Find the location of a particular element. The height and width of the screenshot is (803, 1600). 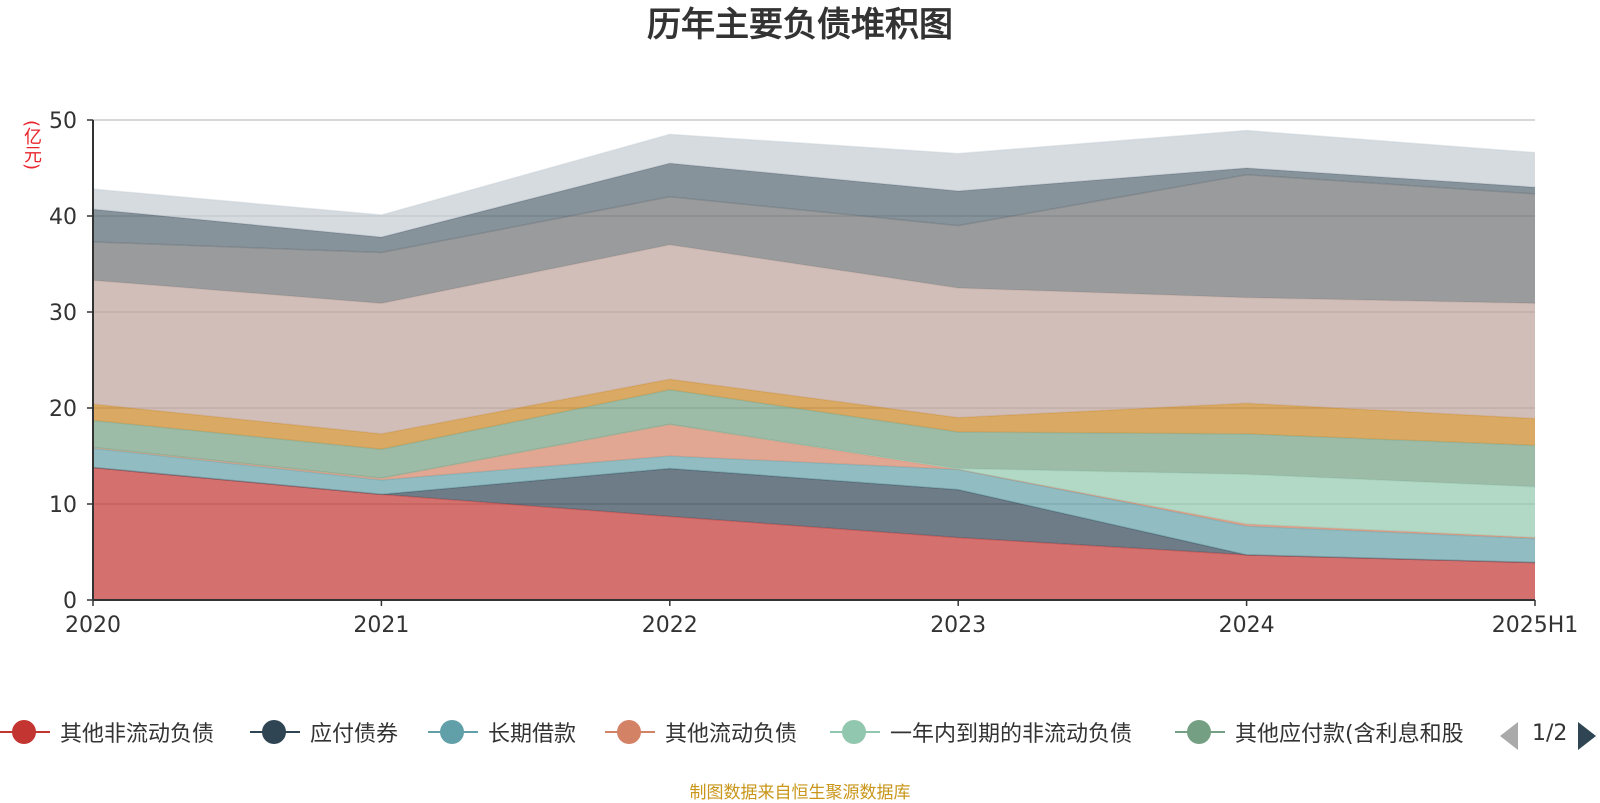

legend-item: 其他应付款(含利息和股 is located at coordinates (1319, 732).